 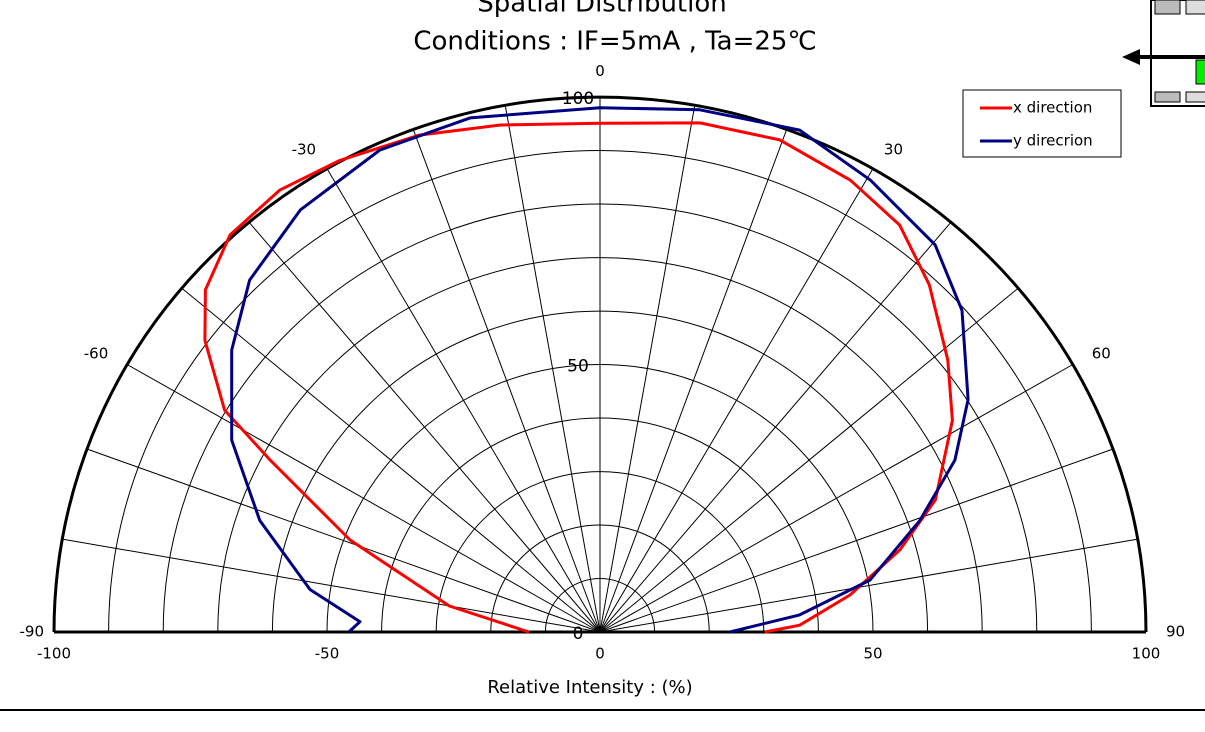 I want to click on r-tick-label: 100, so click(x=578, y=99).